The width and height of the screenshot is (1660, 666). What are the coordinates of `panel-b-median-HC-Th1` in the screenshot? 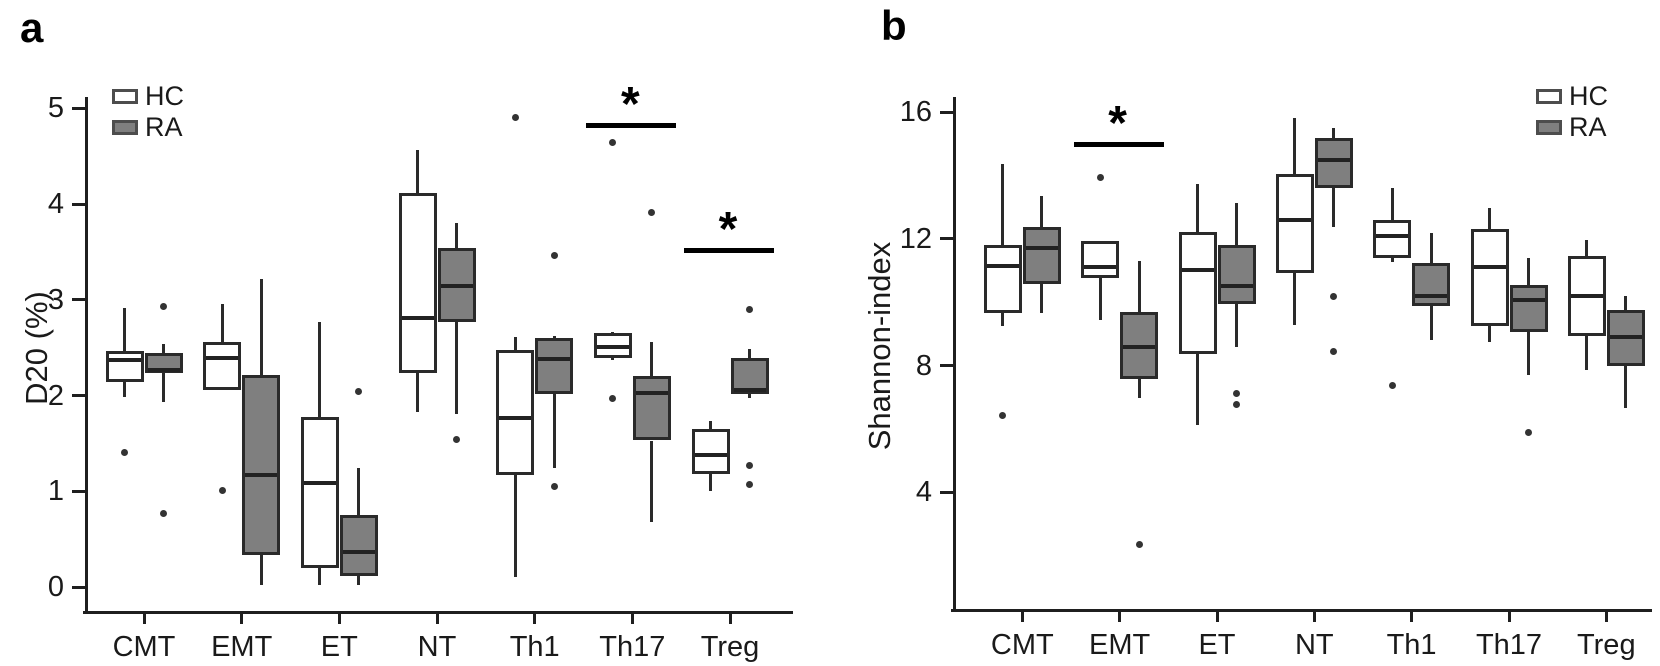 It's located at (1392, 235).